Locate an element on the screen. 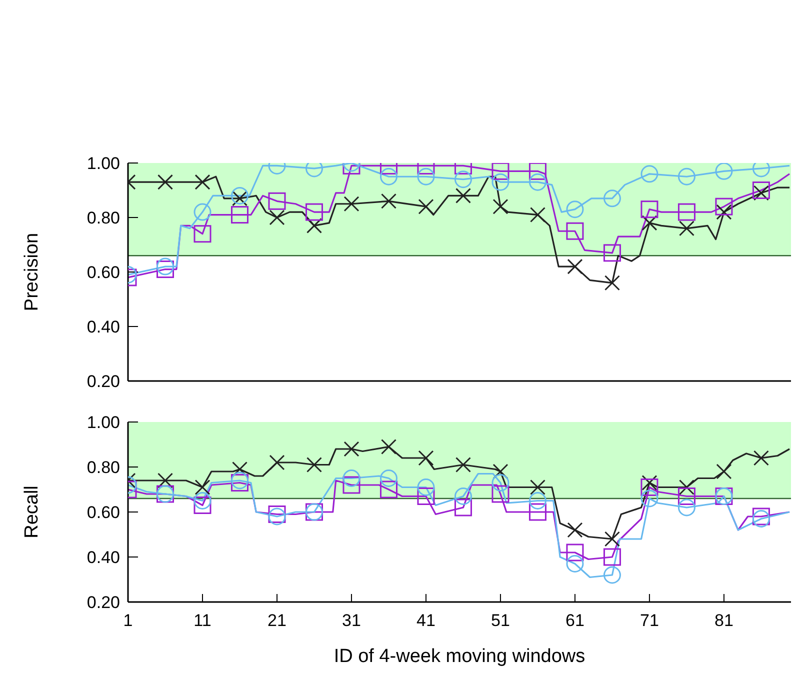 The width and height of the screenshot is (793, 691). x-tick-label: 41 is located at coordinates (426, 620).